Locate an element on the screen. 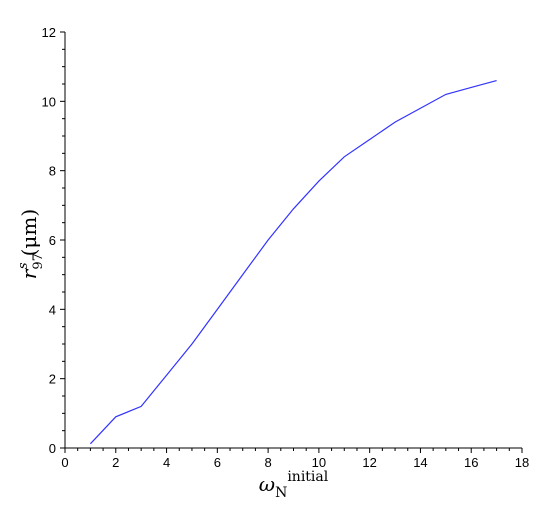 This screenshot has width=550, height=508. x-tick-label: 14 is located at coordinates (420, 462).